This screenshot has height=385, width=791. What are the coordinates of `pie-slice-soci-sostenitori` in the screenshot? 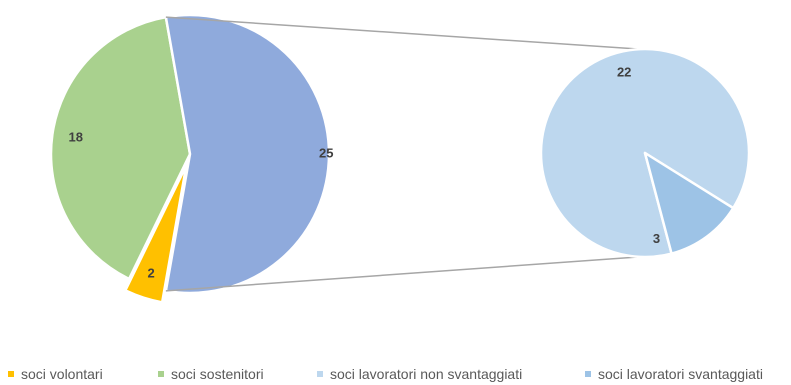 It's located at (120, 148).